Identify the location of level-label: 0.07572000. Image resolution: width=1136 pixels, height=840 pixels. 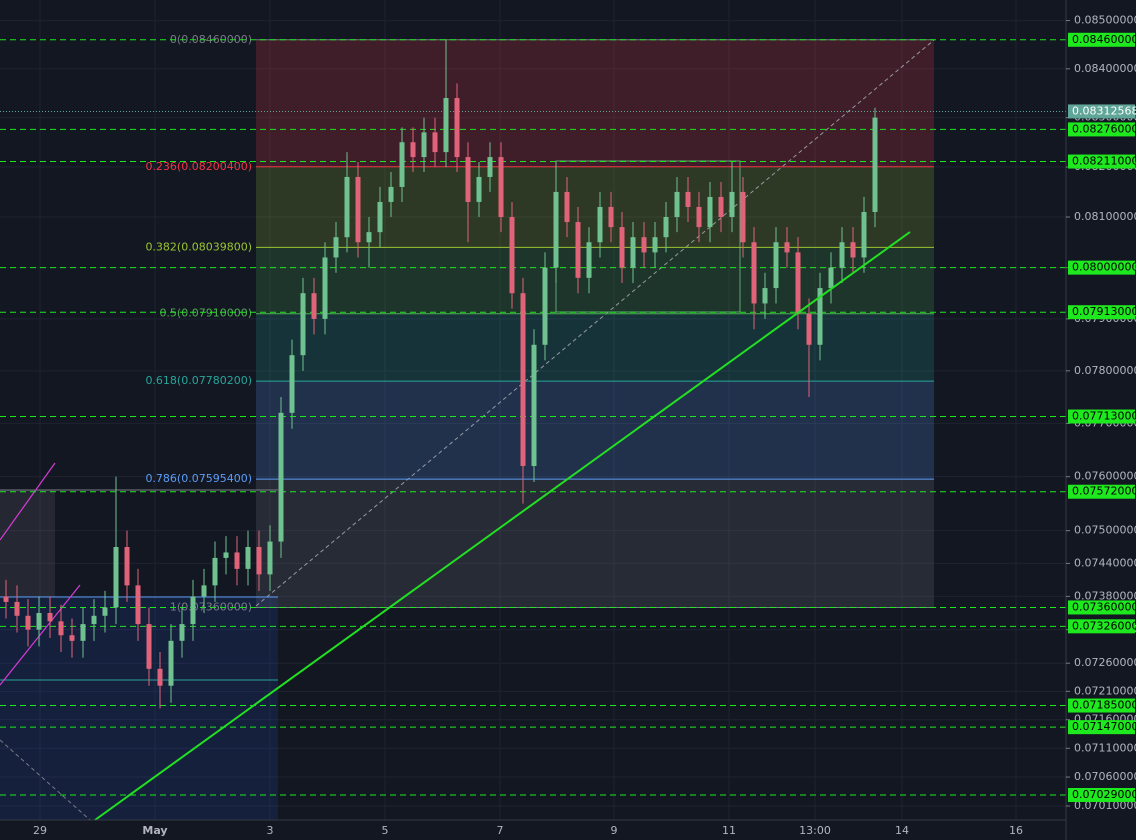
(1104, 491).